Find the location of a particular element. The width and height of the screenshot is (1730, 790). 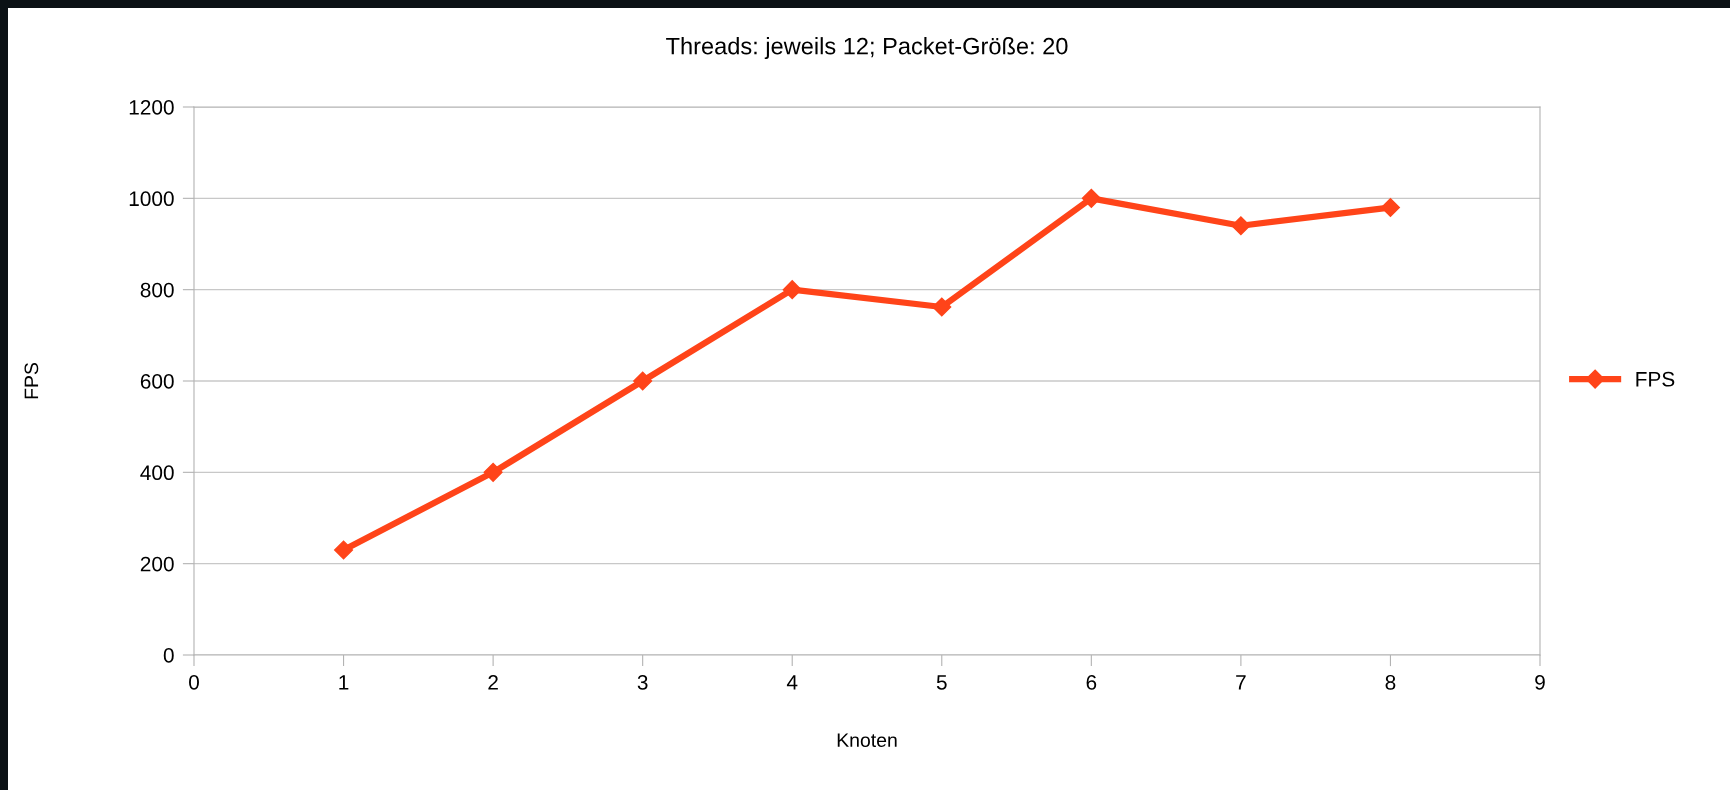

legend-label: FPS is located at coordinates (1655, 379).